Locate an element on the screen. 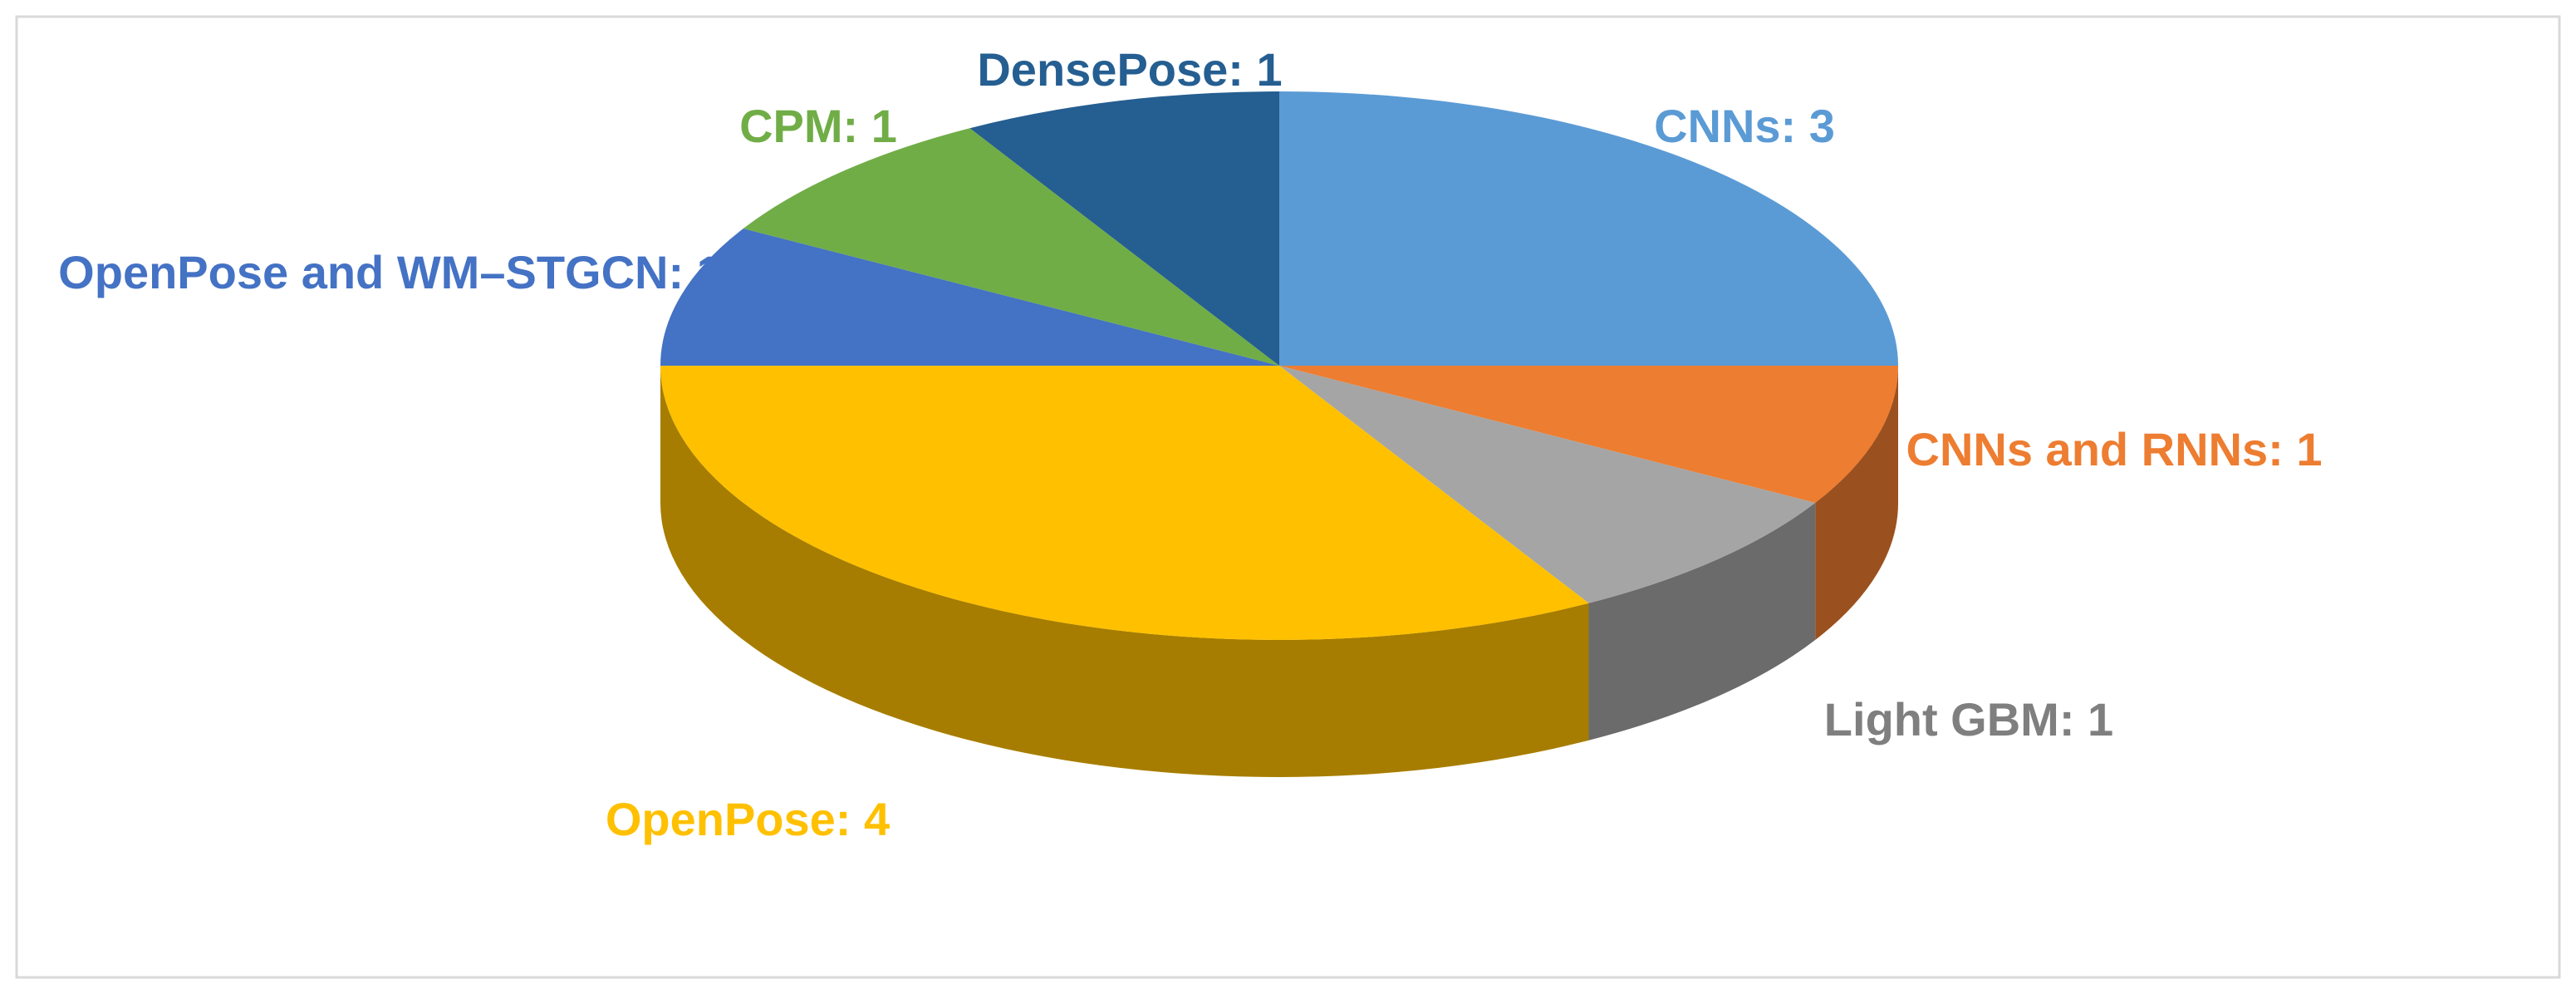  data-label: CNNs: 3 is located at coordinates (1744, 126).